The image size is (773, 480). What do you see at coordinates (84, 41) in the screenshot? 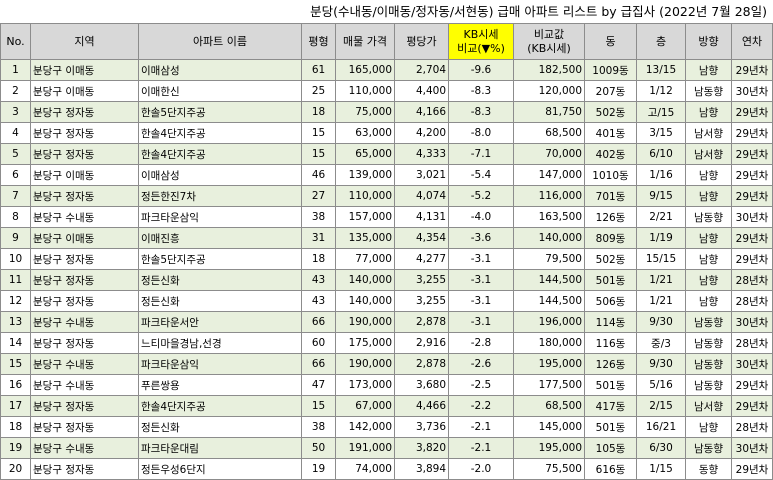
I see `header-region: 지역` at bounding box center [84, 41].